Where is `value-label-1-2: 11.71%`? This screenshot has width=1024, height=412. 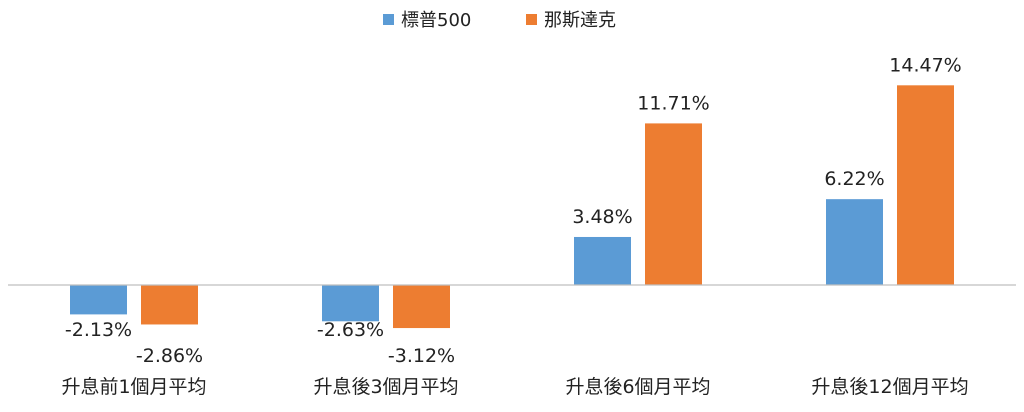 value-label-1-2: 11.71% is located at coordinates (673, 103).